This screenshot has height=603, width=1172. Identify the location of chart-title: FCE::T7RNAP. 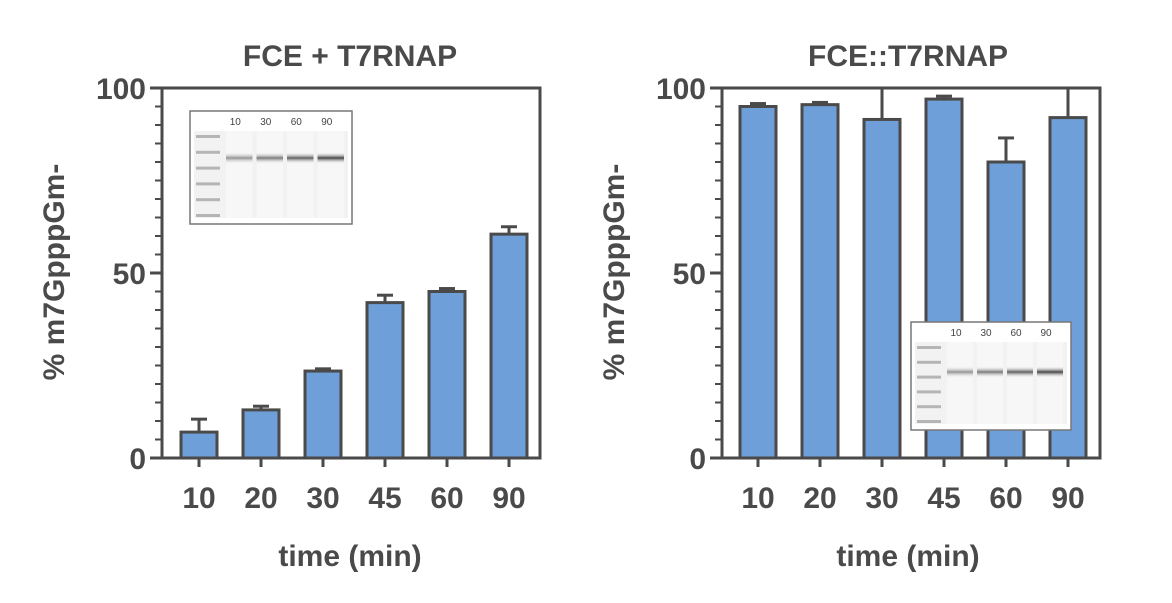
(908, 56).